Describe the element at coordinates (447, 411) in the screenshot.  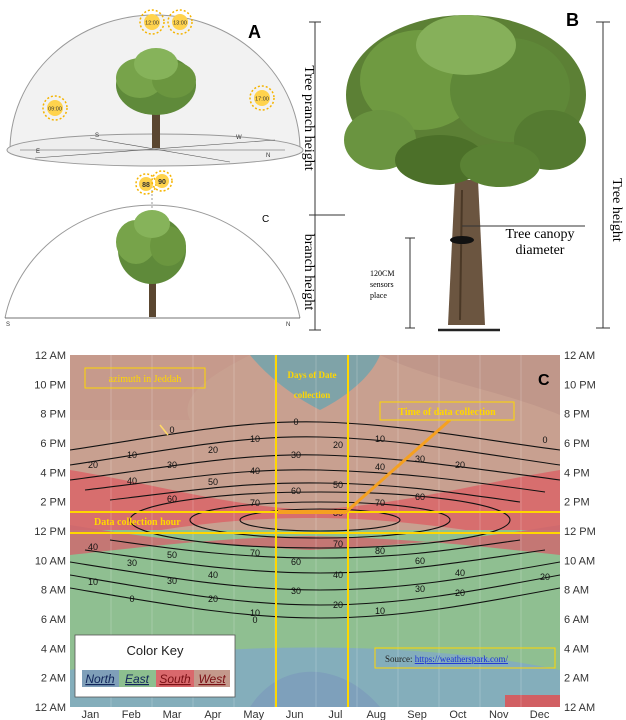
I see `time-collection-box` at that location.